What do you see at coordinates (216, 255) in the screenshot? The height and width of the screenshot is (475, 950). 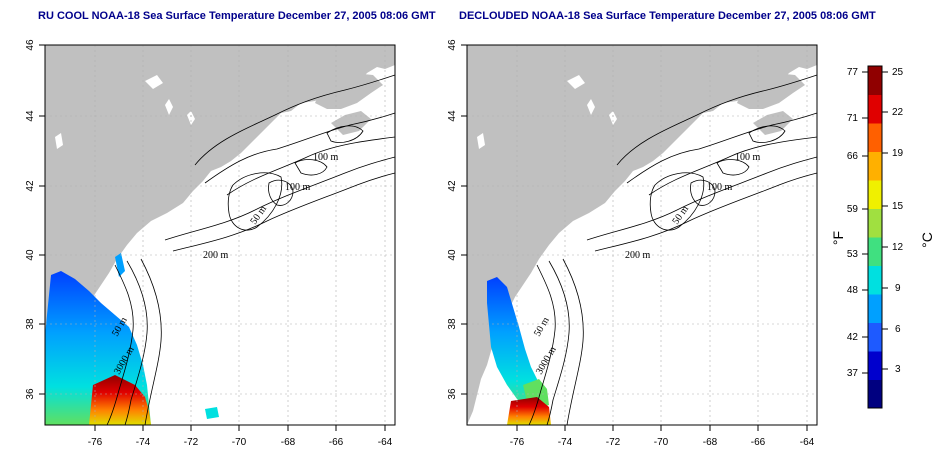 I see `left-contour-label: 200 m` at bounding box center [216, 255].